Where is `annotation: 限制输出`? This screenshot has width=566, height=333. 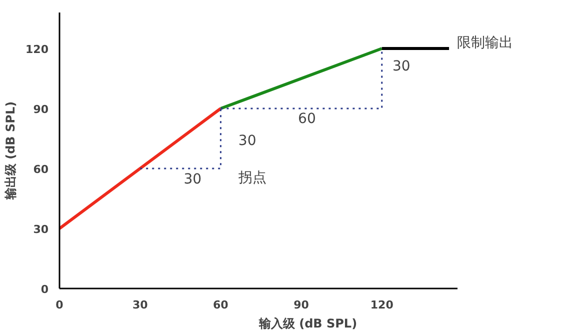 annotation: 限制输出 is located at coordinates (485, 42).